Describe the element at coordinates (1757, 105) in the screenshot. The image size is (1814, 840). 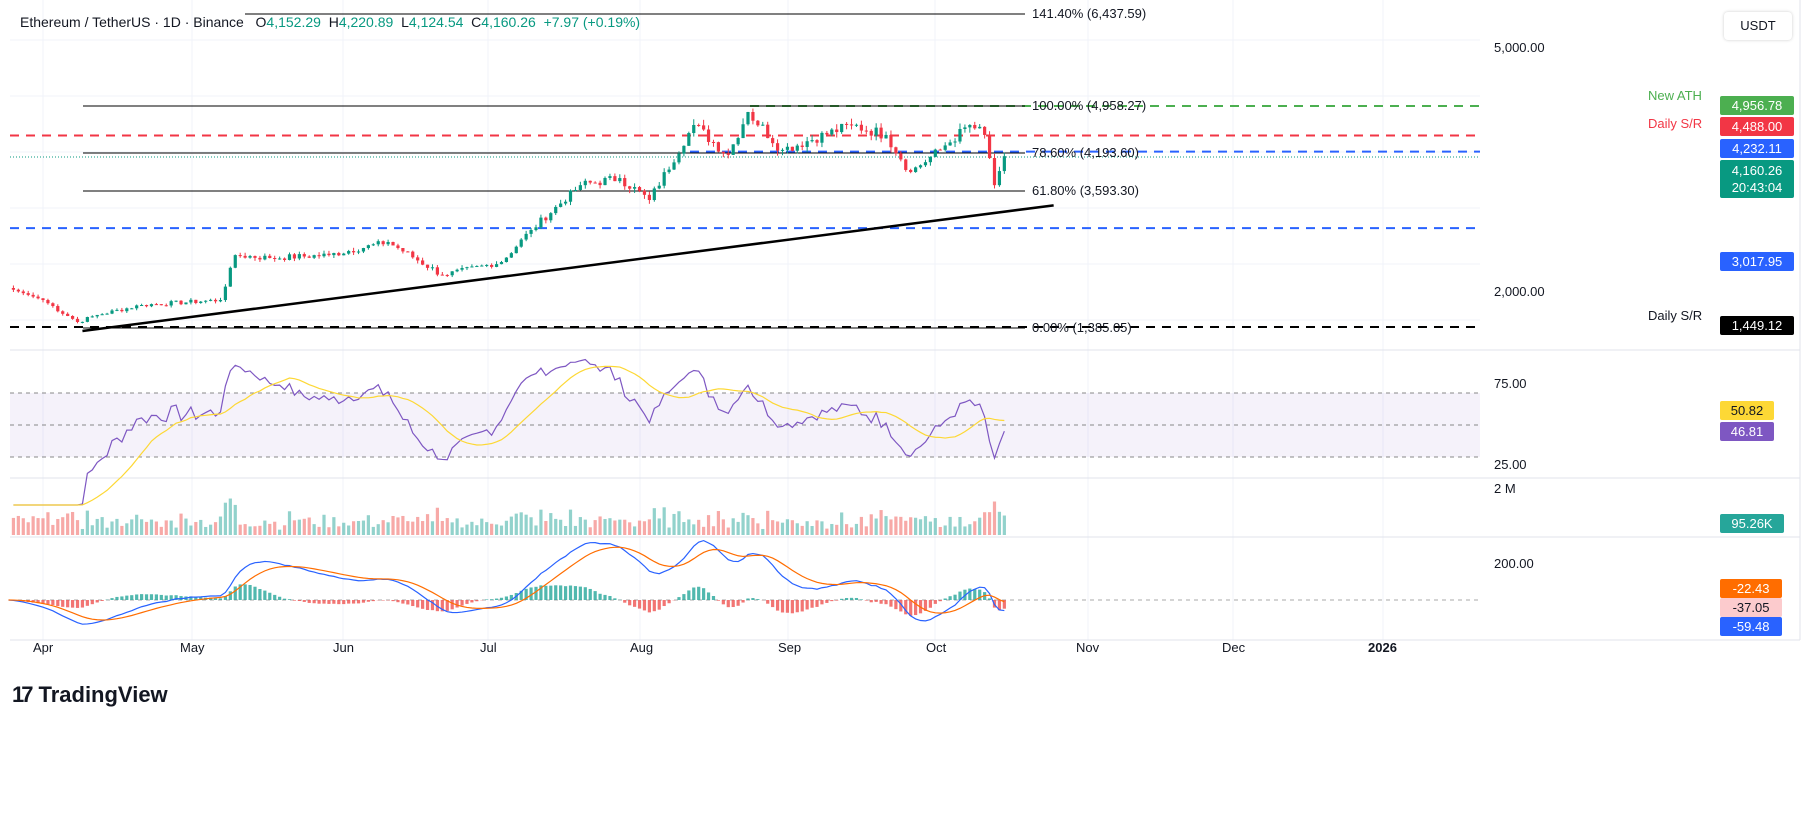
I see `ath-price-tag: 4,956.78` at that location.